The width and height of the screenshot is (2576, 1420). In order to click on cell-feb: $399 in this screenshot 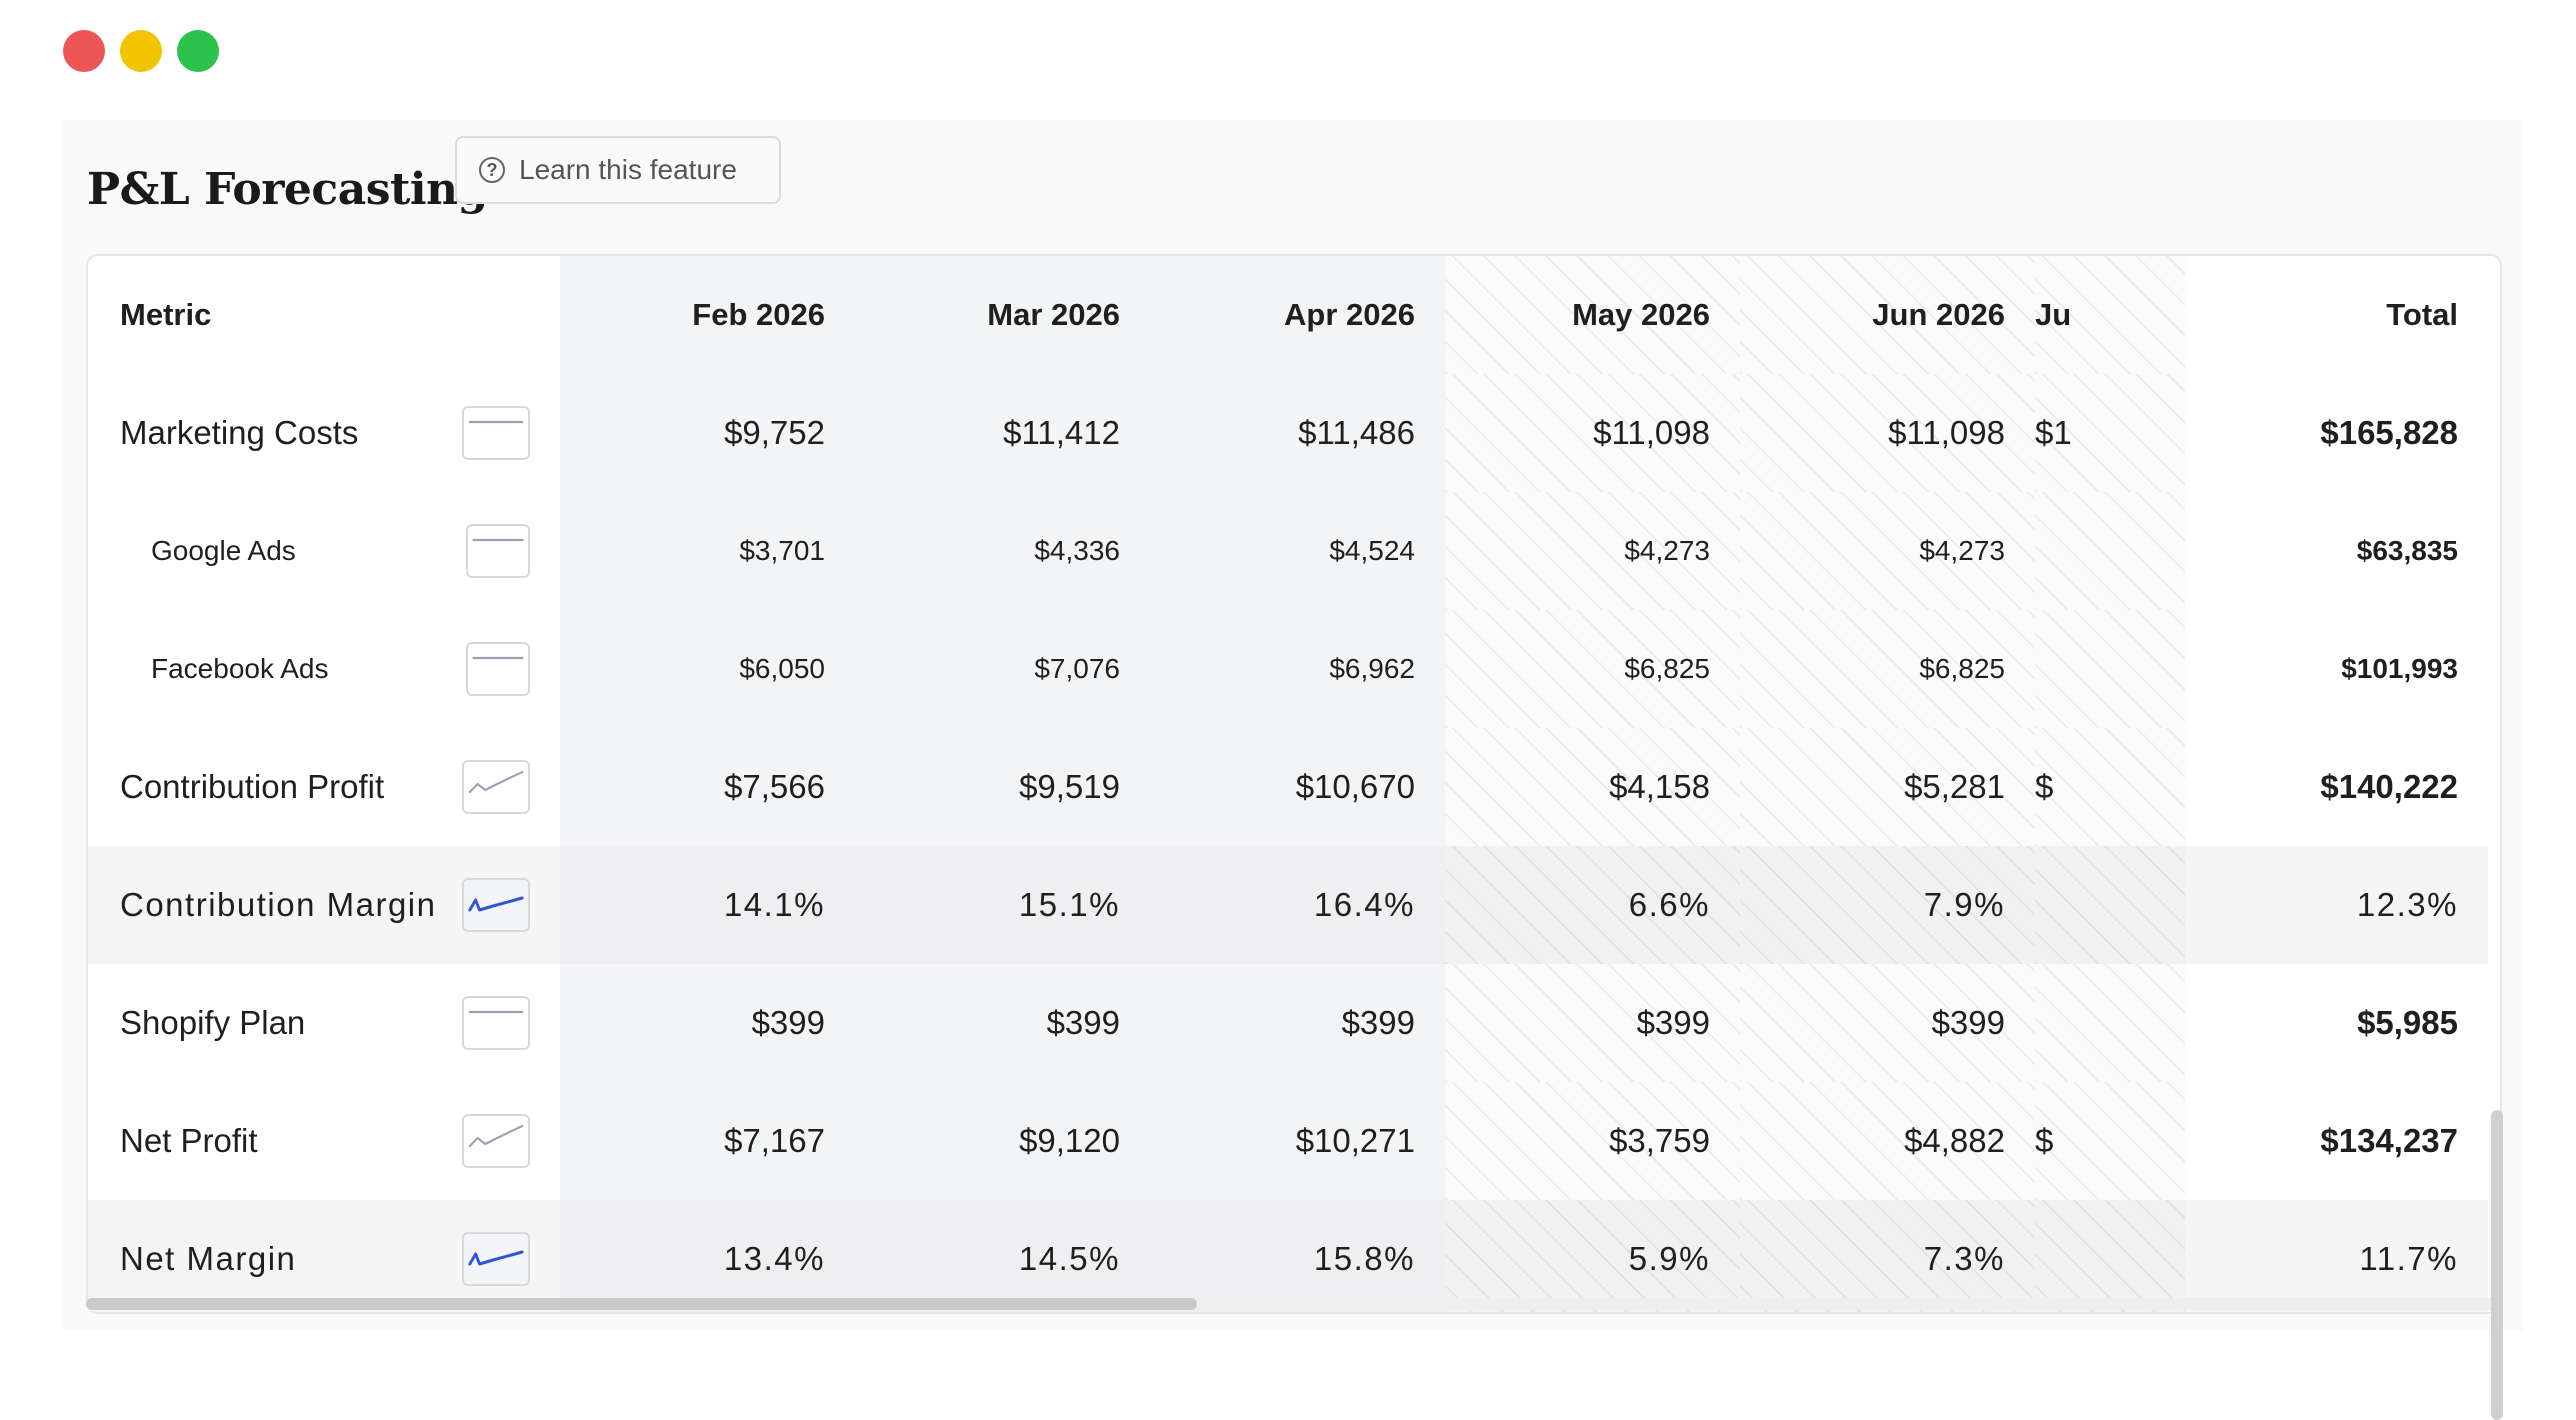, I will do `click(707, 1023)`.